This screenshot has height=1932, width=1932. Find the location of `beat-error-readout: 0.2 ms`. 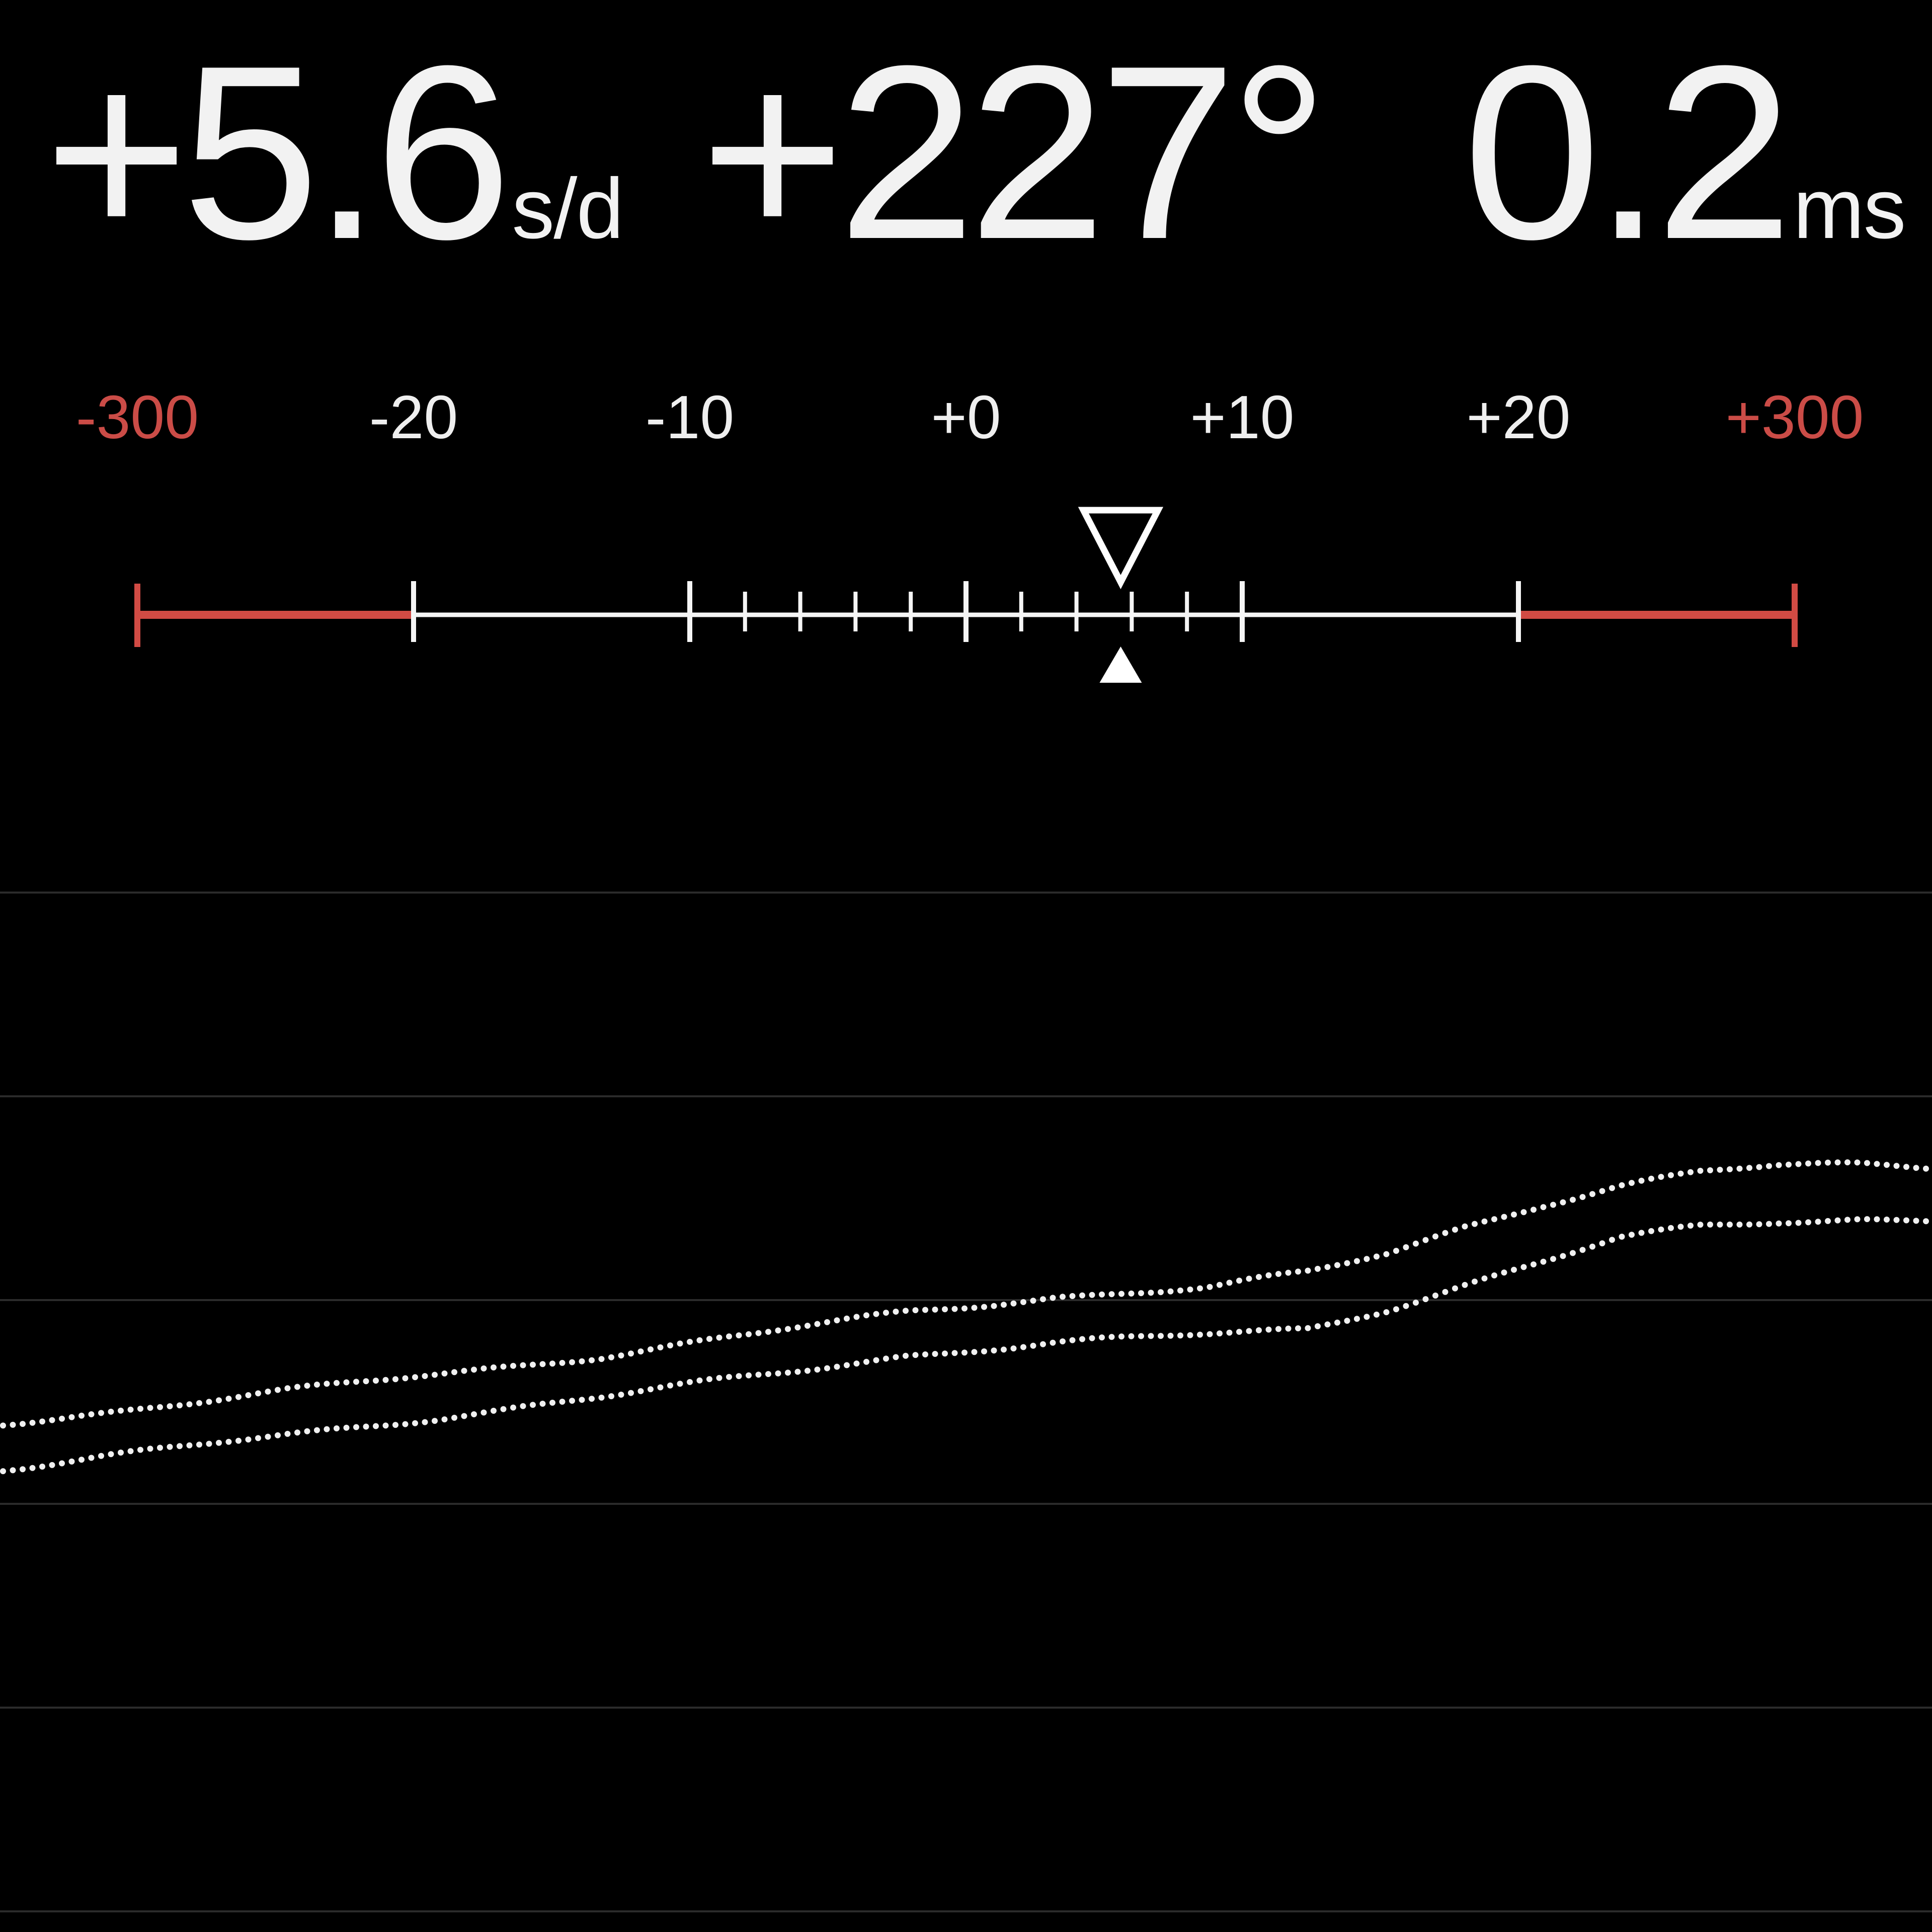

beat-error-readout: 0.2 ms is located at coordinates (1685, 153).